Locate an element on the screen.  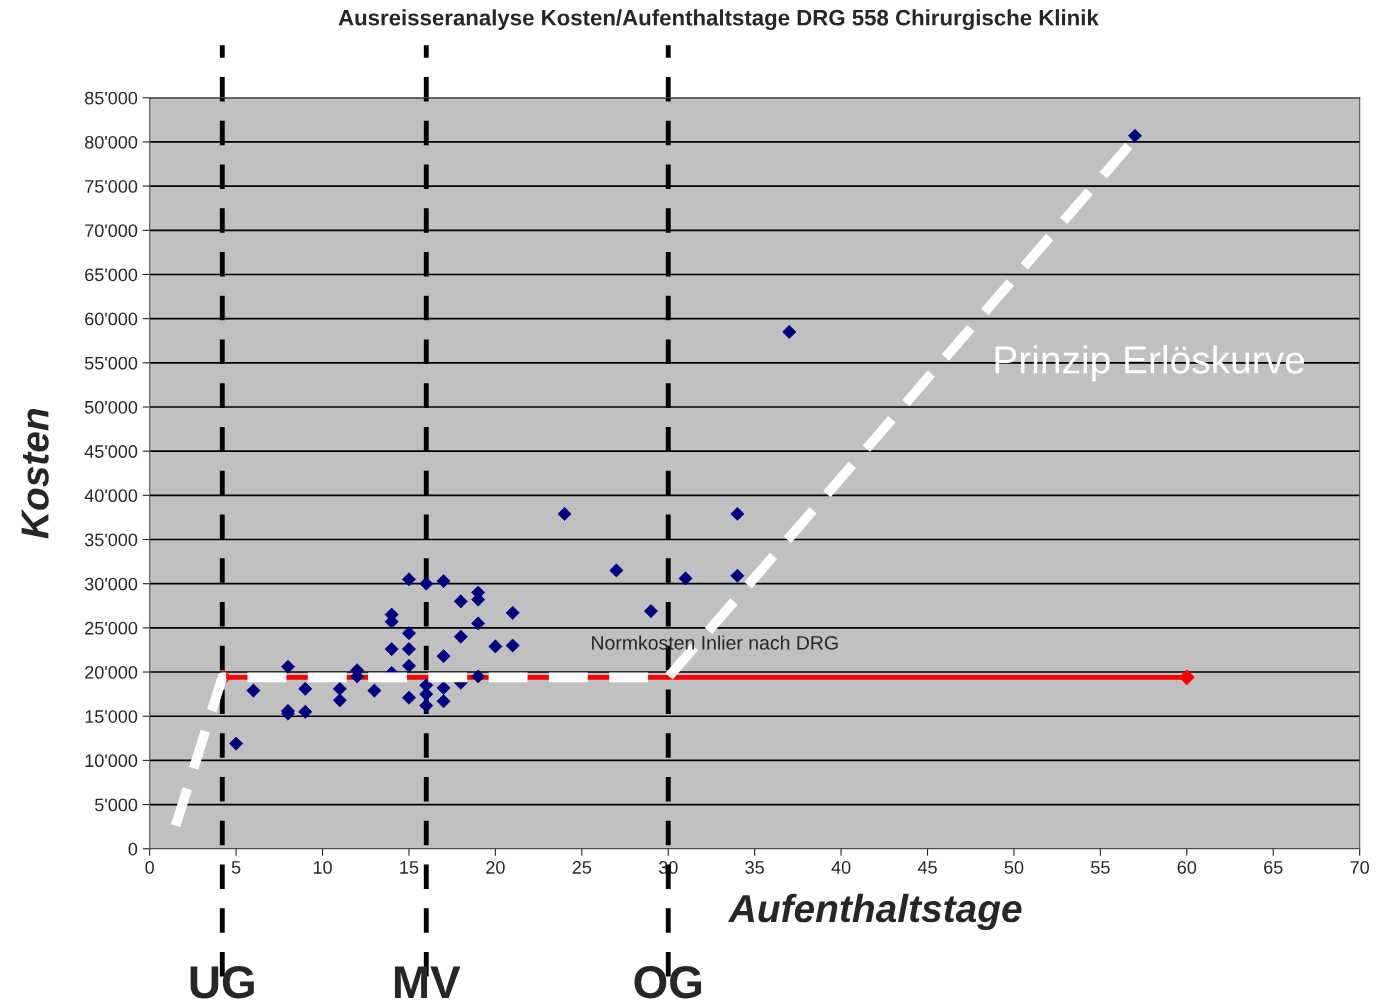
ref-line-label: MV is located at coordinates (427, 982).